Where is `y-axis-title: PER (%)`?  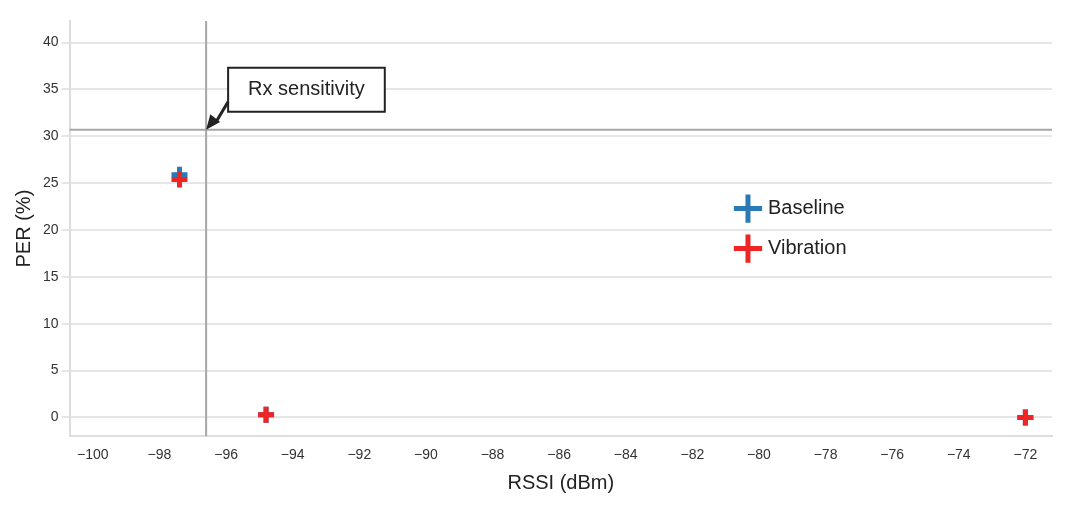 y-axis-title: PER (%) is located at coordinates (22, 228).